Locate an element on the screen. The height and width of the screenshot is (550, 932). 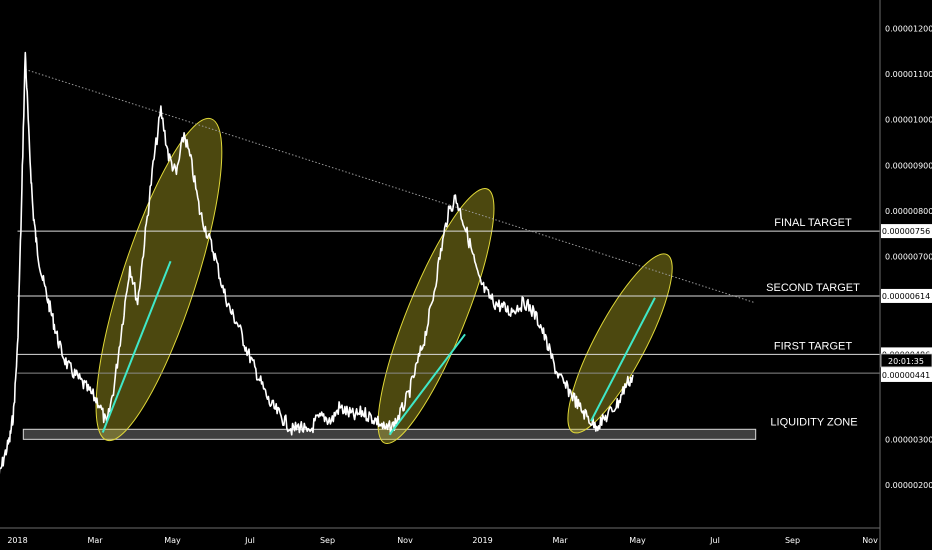
current-price-tag is located at coordinates (906, 374).